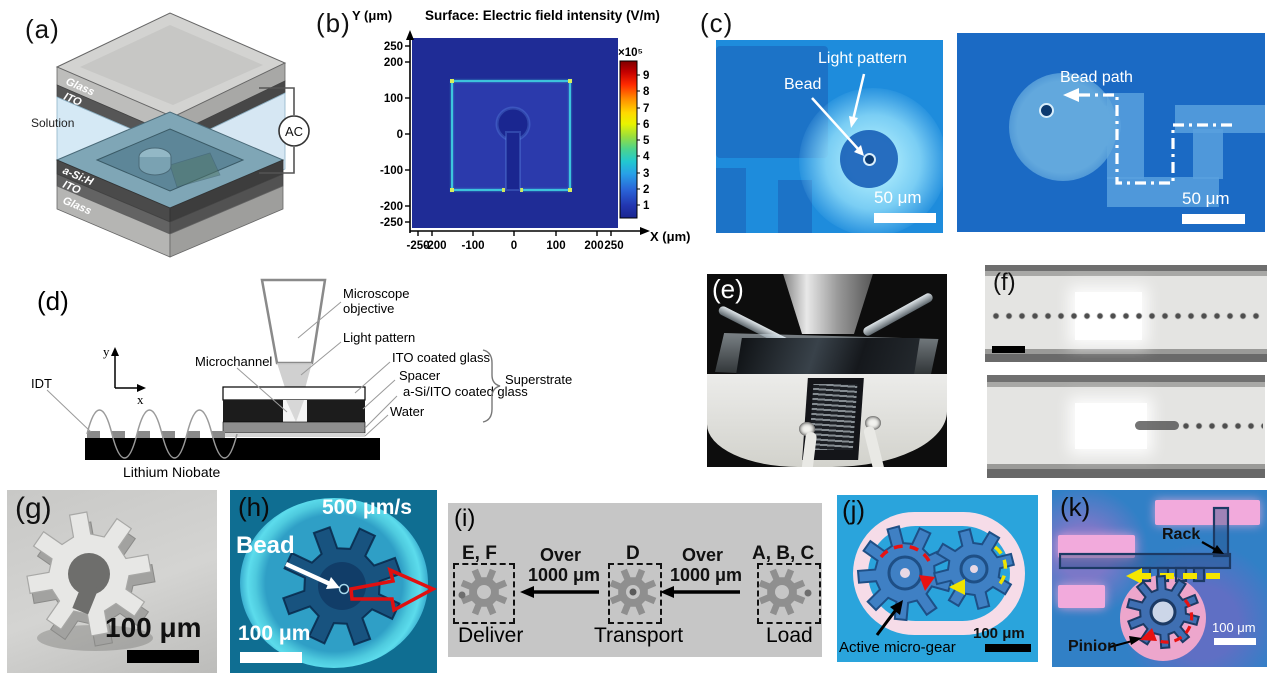  I want to click on light-pattern-arrow, so click(858, 97).